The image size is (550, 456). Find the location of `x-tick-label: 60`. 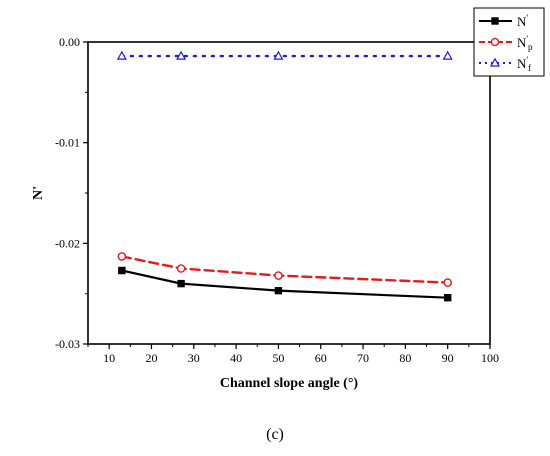

x-tick-label: 60 is located at coordinates (321, 358).